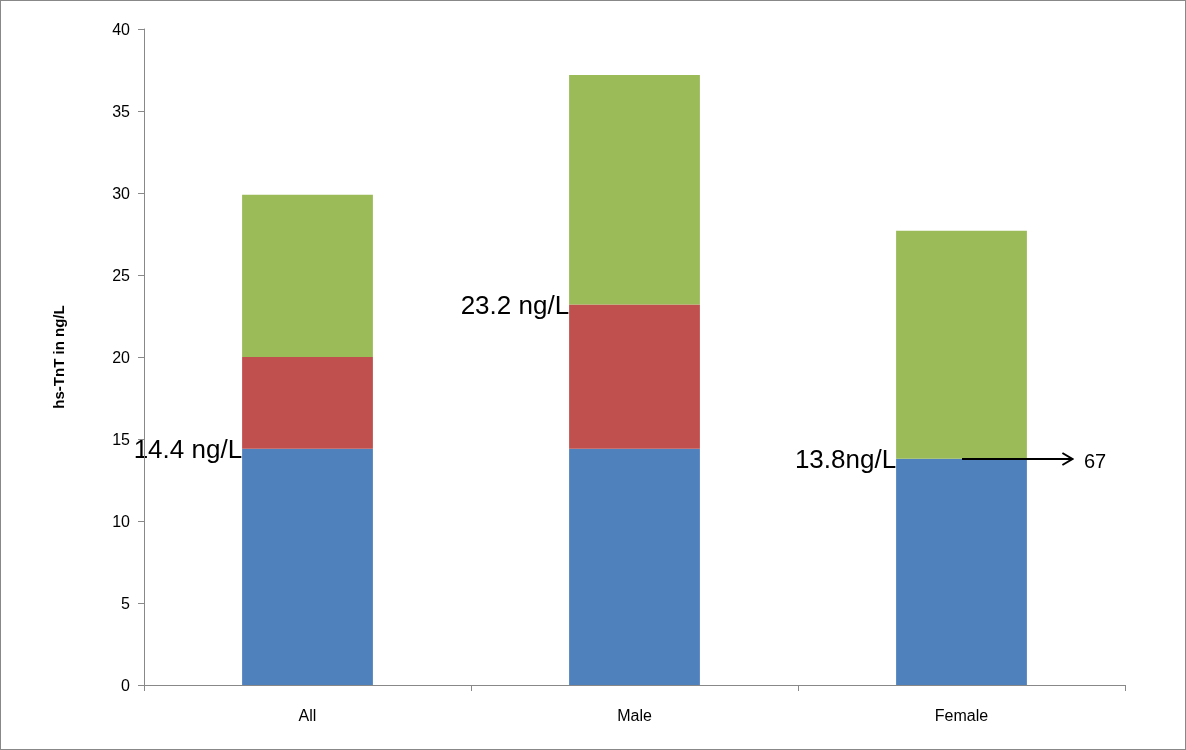  Describe the element at coordinates (121, 439) in the screenshot. I see `y-tick-label: 15` at that location.